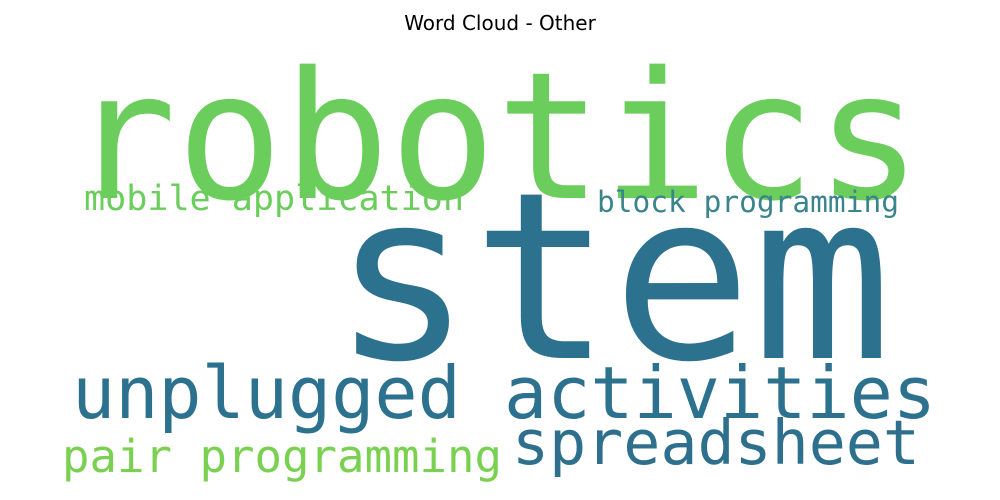  What do you see at coordinates (716, 443) in the screenshot?
I see `word-spreadsheet: spreadsheet` at bounding box center [716, 443].